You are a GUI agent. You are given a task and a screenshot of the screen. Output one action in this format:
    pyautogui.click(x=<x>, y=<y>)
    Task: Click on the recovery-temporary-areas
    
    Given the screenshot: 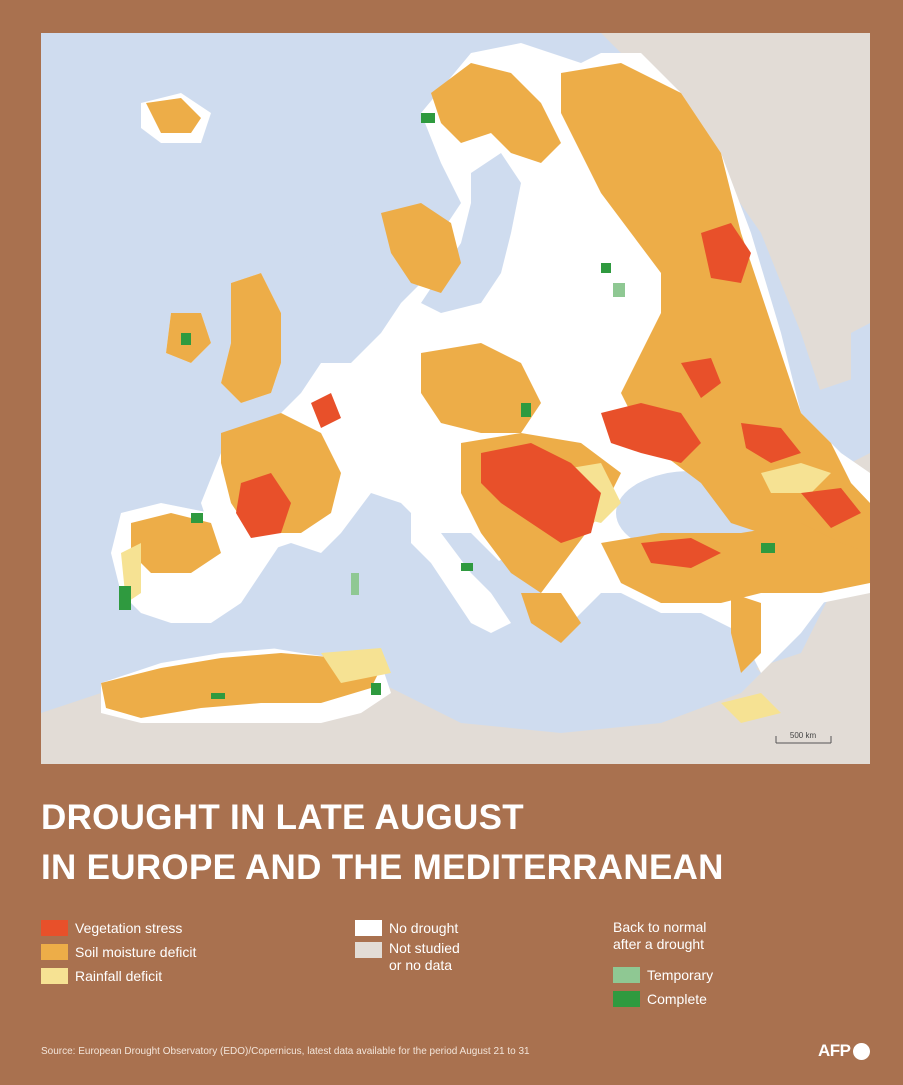 What is the action you would take?
    pyautogui.click(x=488, y=439)
    